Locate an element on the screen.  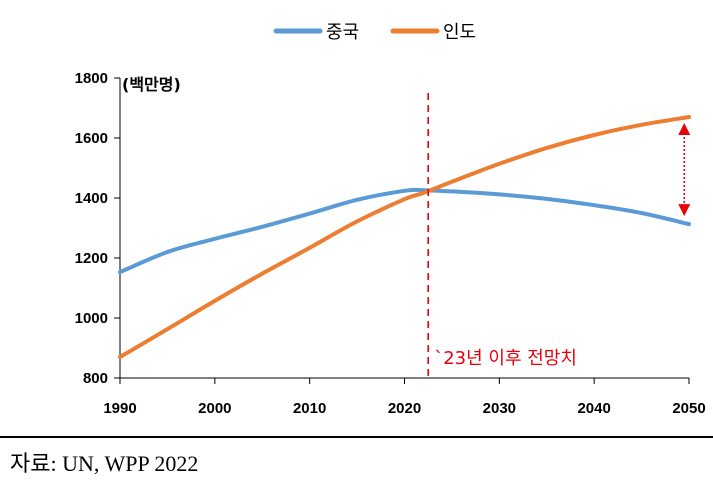
x-axis: 1990 2000 2010 2020 2030 2040 2050 is located at coordinates (404, 397).